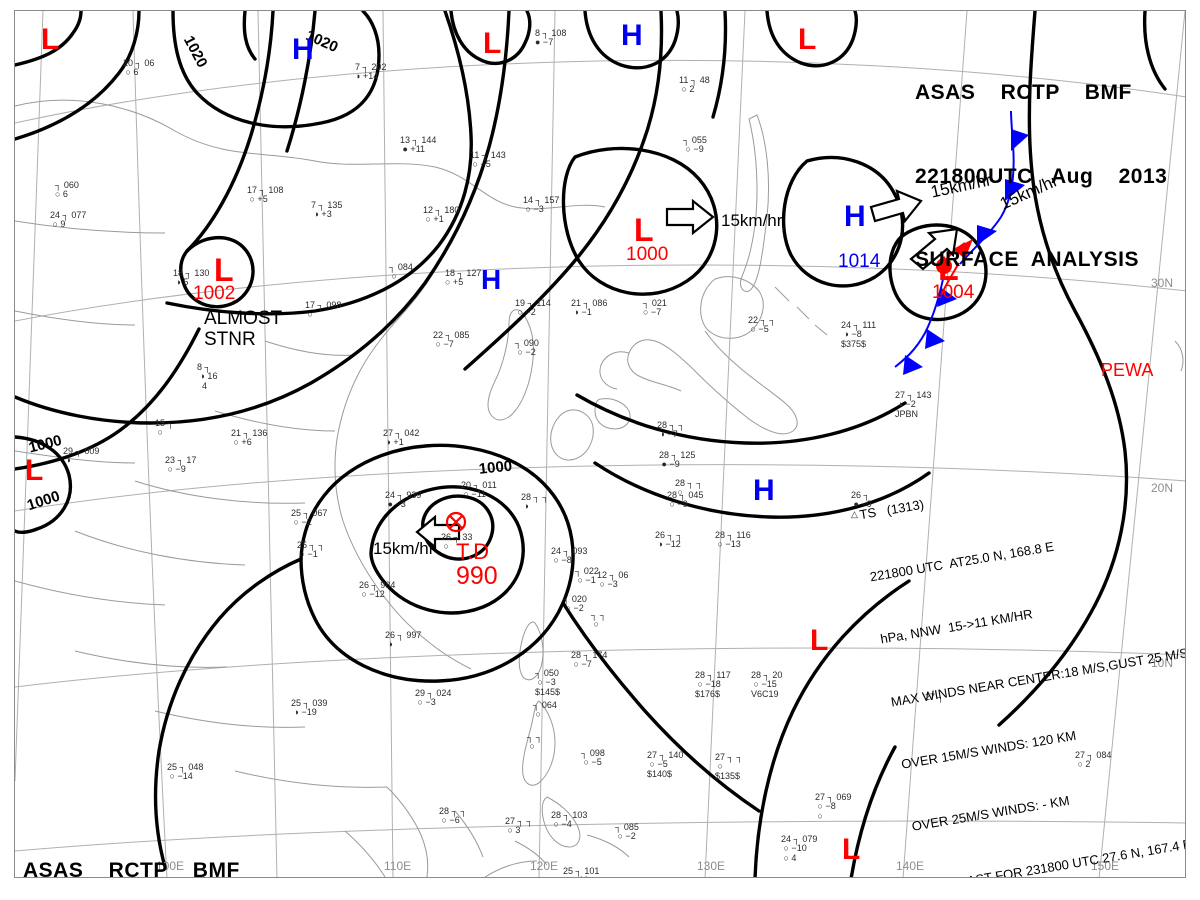 This screenshot has width=1200, height=900. I want to click on longitude-label-130e: 130E, so click(711, 866).